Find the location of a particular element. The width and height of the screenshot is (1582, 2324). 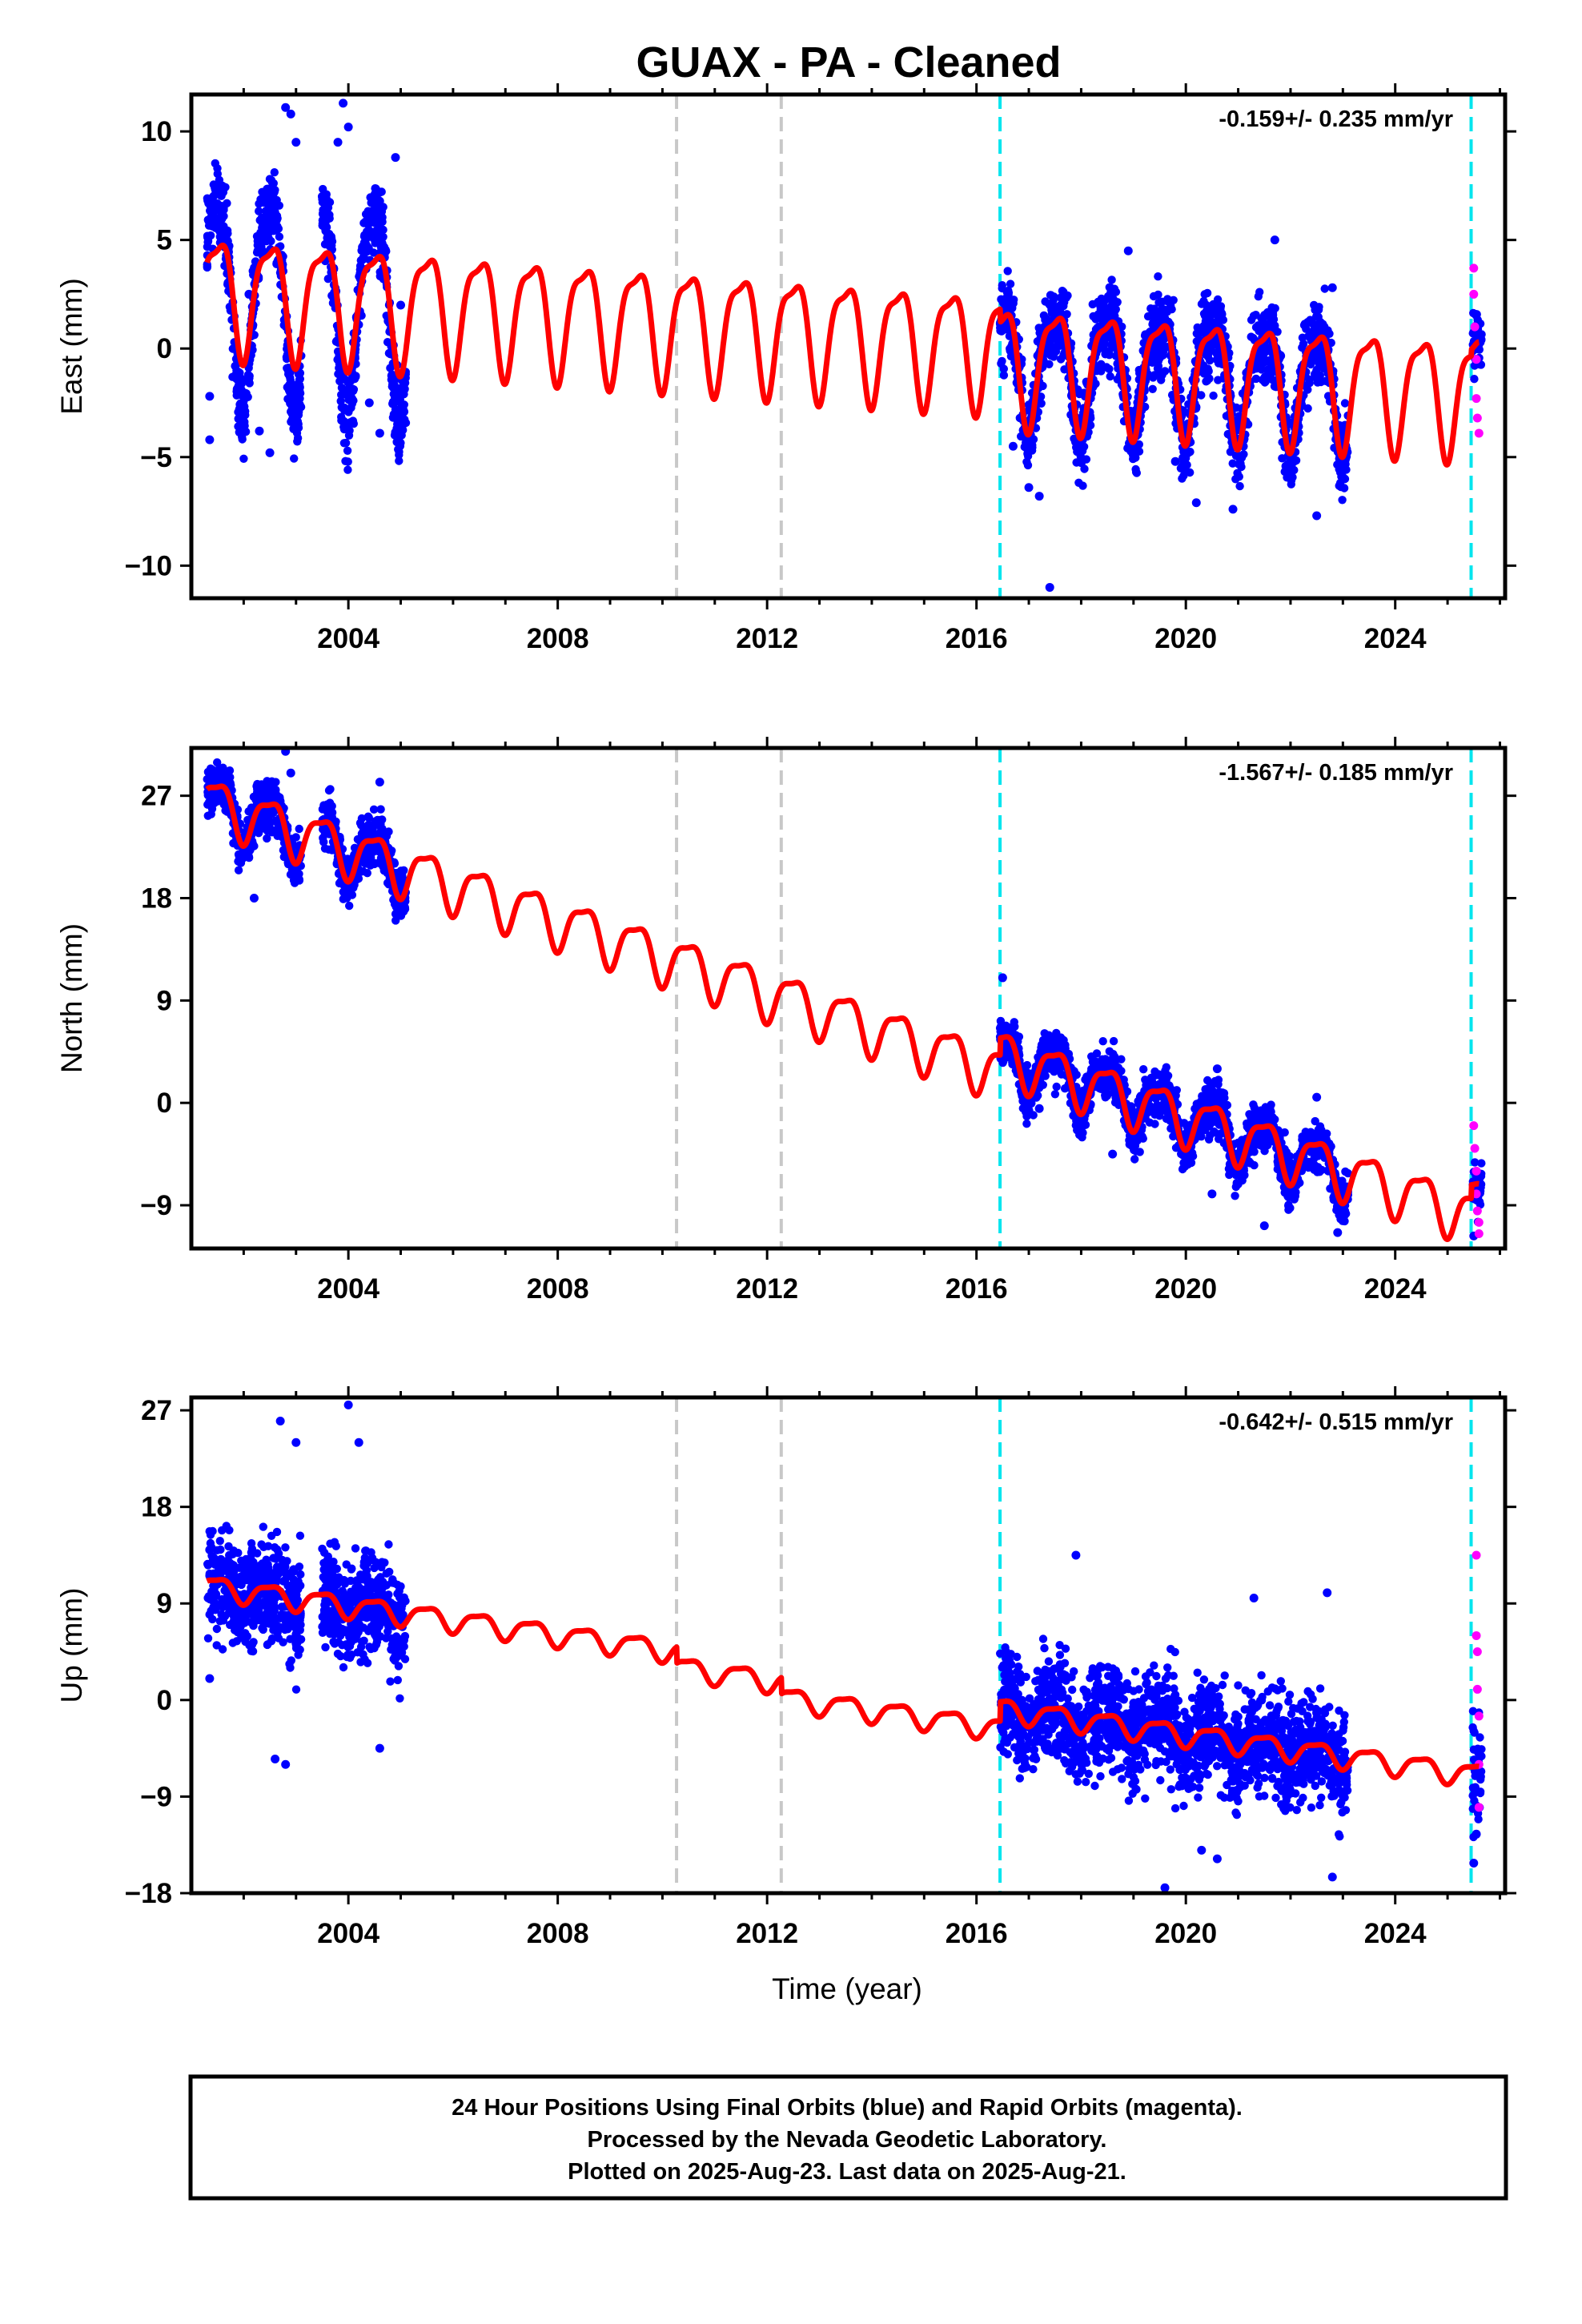

y-tick-label: 5 is located at coordinates (164, 240).